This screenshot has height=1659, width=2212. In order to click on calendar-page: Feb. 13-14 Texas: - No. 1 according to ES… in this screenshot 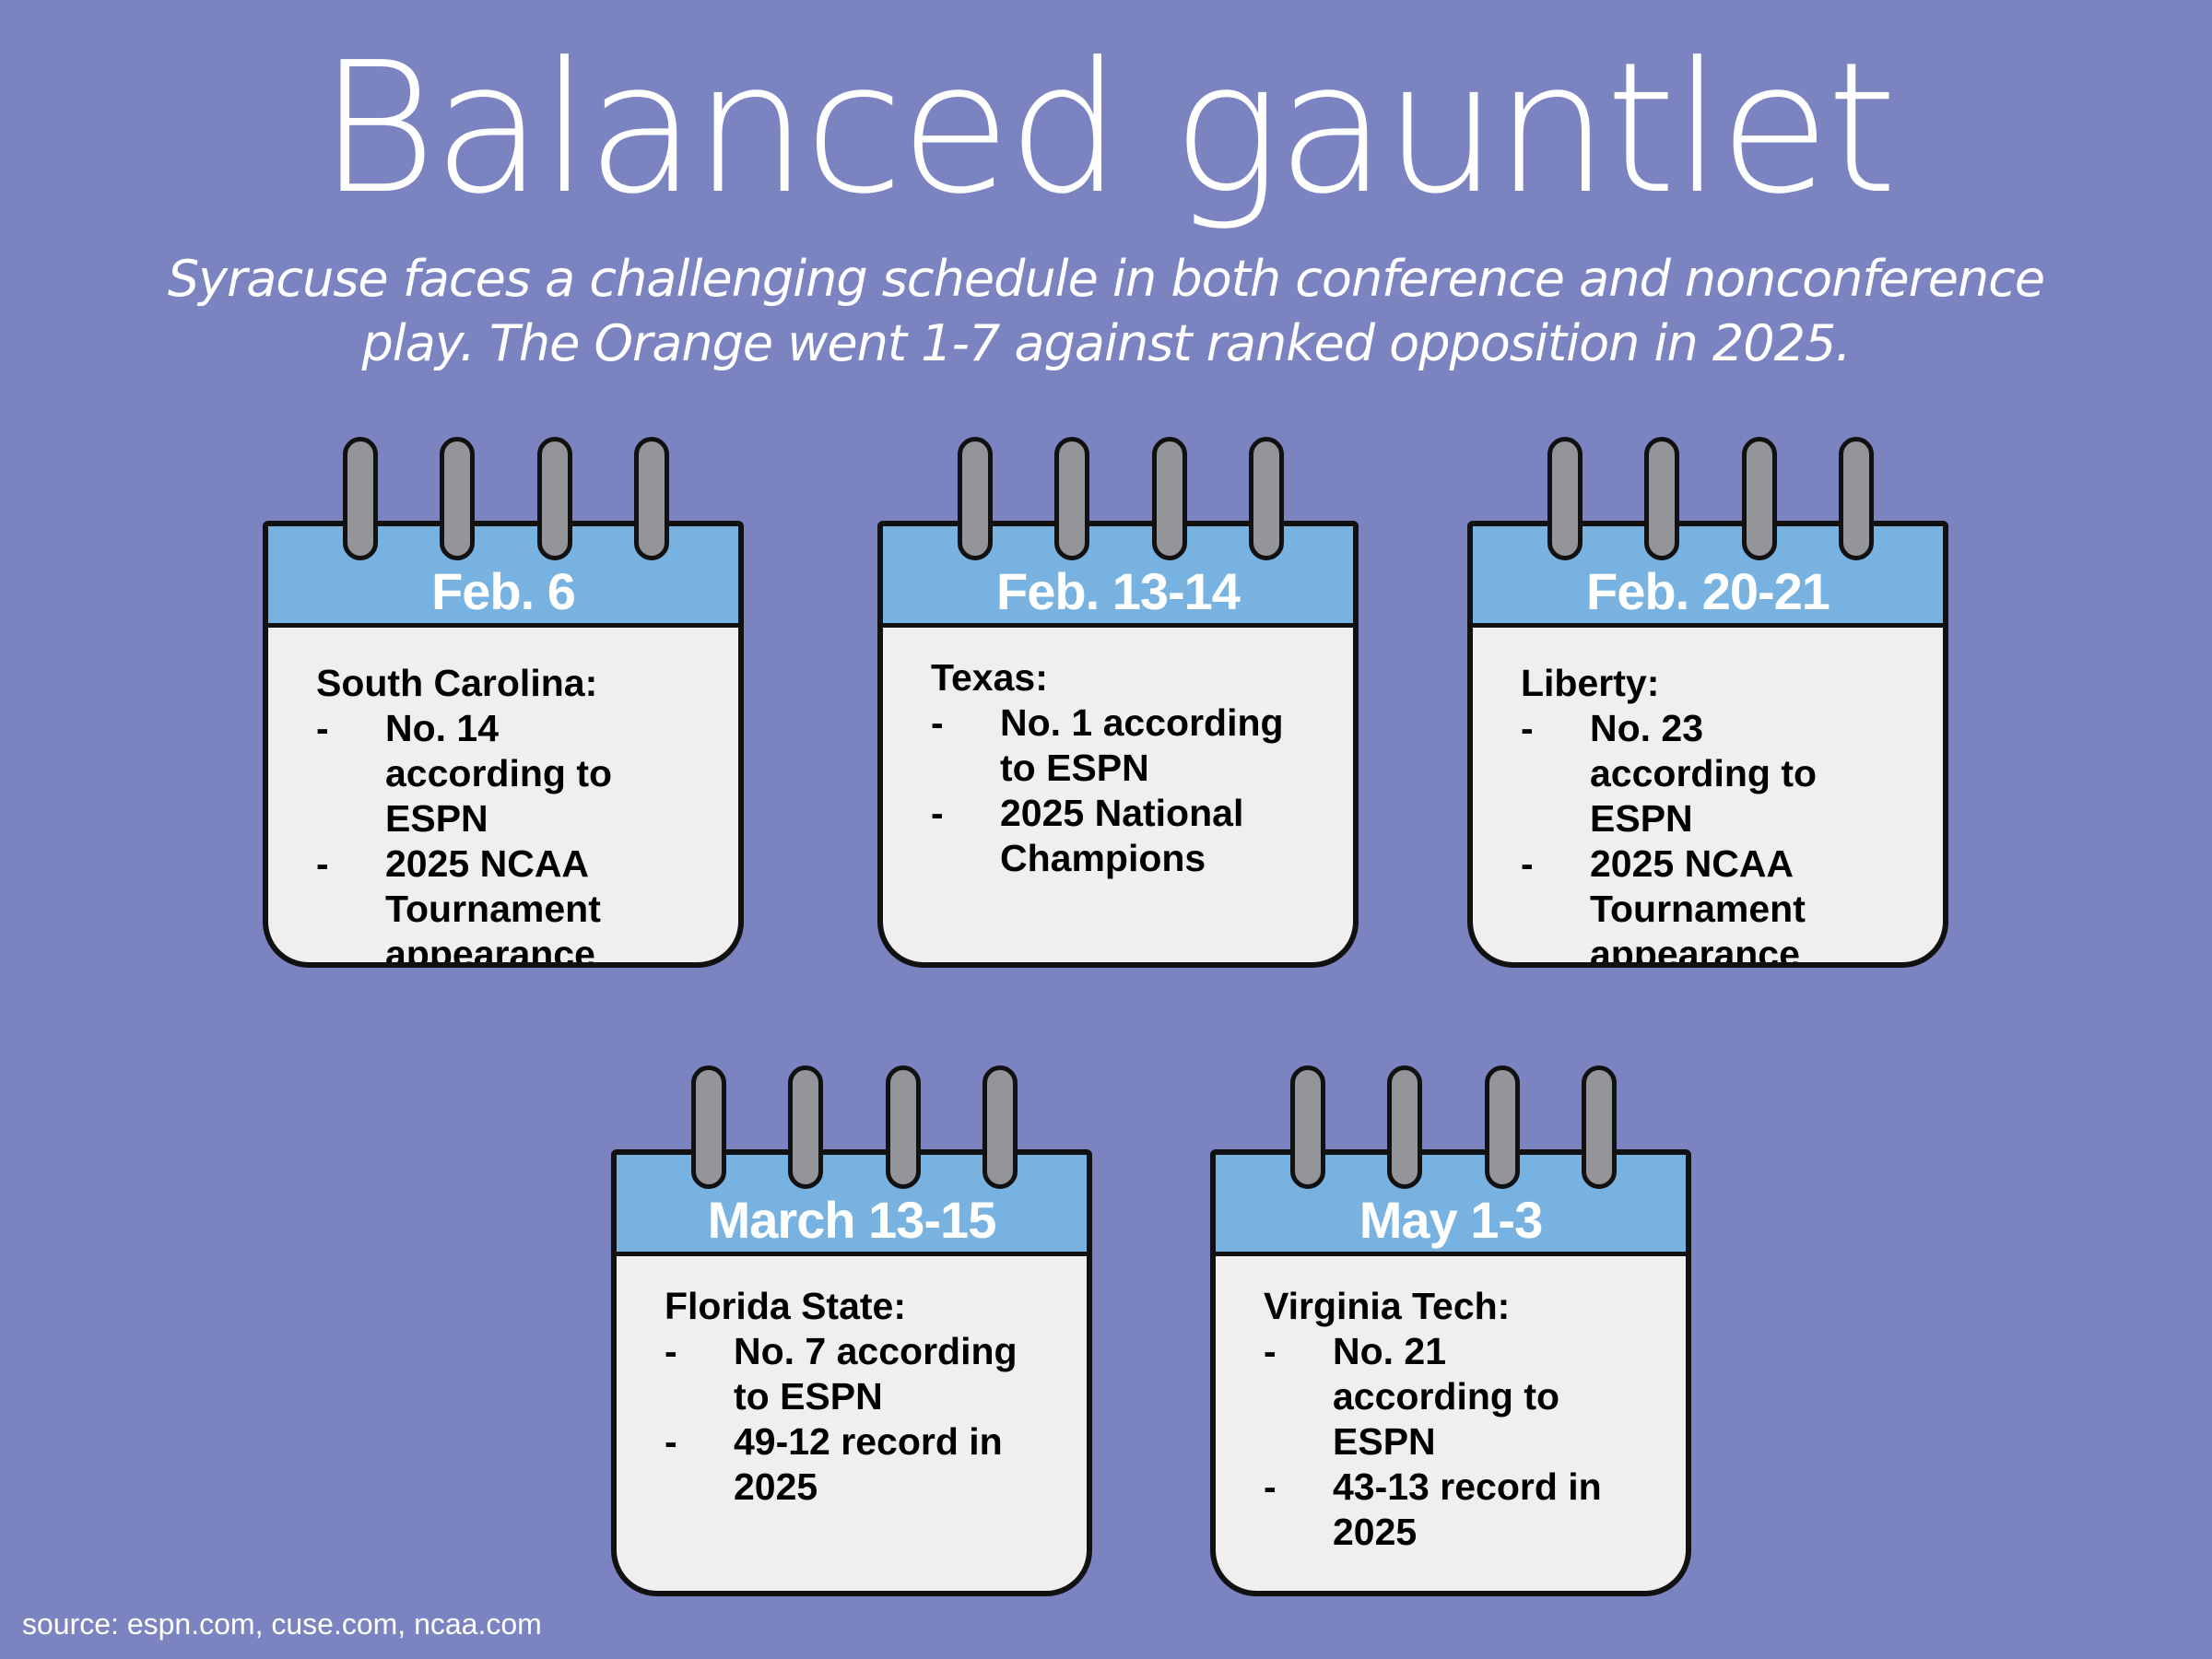, I will do `click(1118, 744)`.